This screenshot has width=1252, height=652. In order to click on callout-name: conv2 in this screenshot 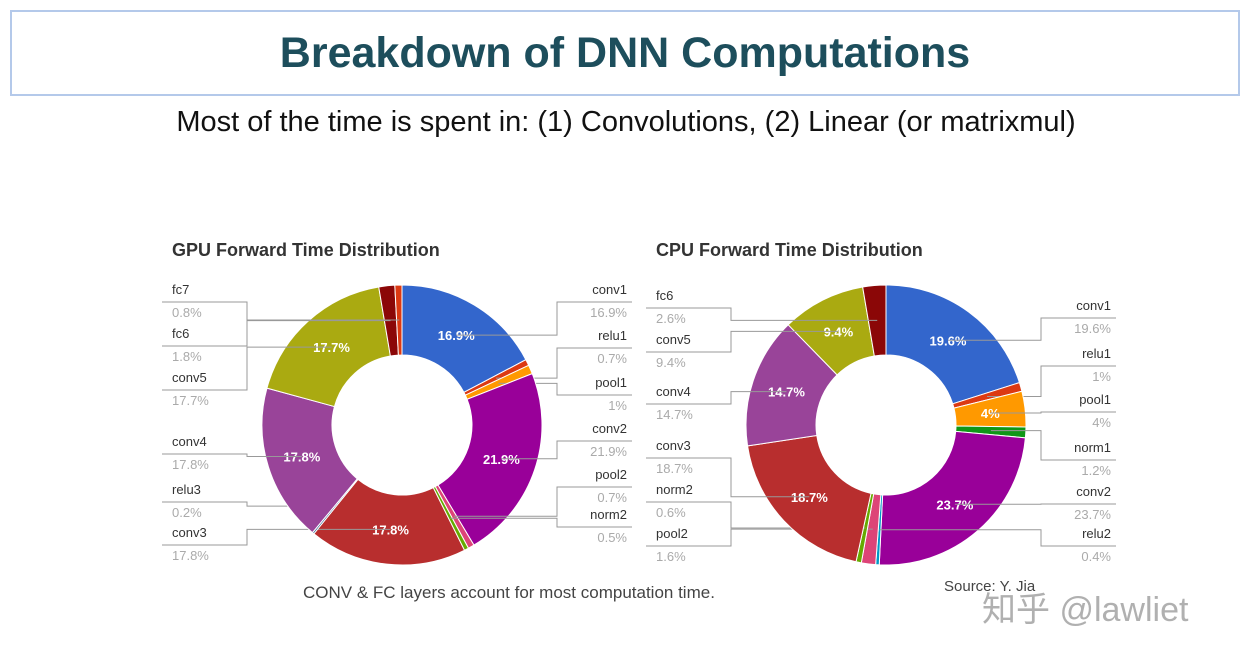, I will do `click(609, 428)`.